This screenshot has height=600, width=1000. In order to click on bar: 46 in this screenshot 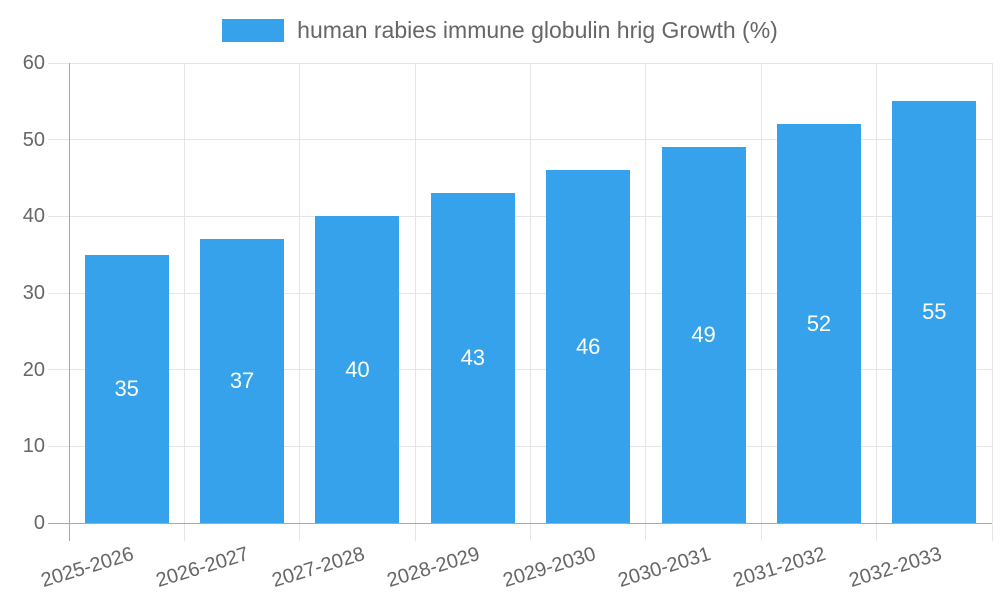, I will do `click(588, 346)`.